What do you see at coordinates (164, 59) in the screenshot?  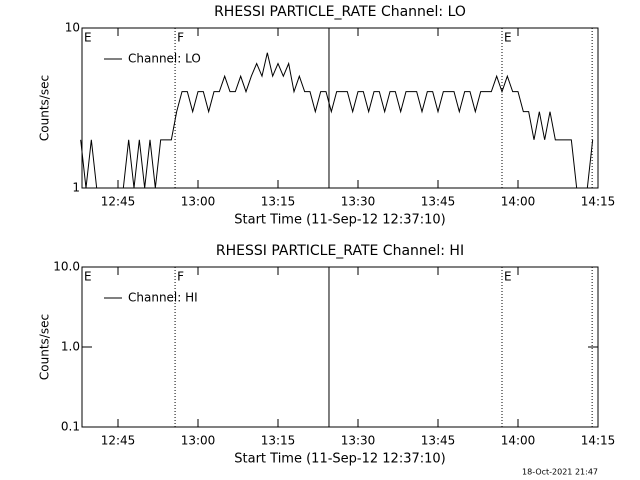 I see `legend-label: Channel: LO` at bounding box center [164, 59].